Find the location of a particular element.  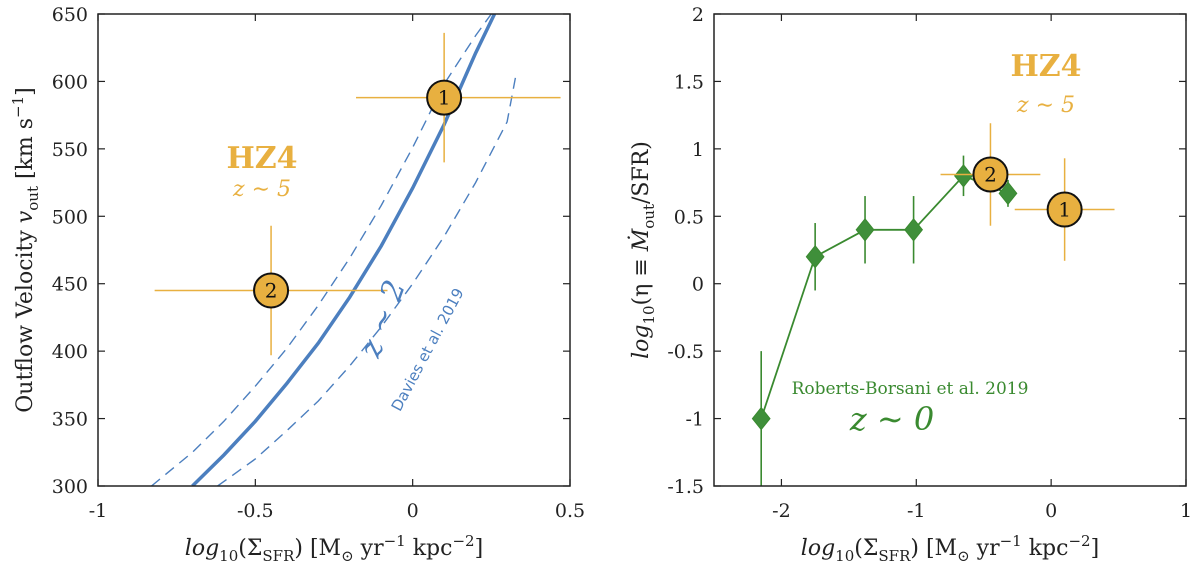

right-y-tick-label: -1 is located at coordinates (694, 420).